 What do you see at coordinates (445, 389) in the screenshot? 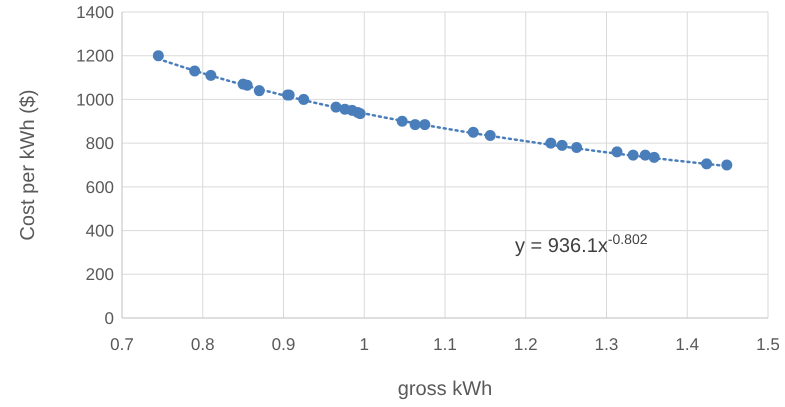
I see `x-axis-title: gross kWh` at bounding box center [445, 389].